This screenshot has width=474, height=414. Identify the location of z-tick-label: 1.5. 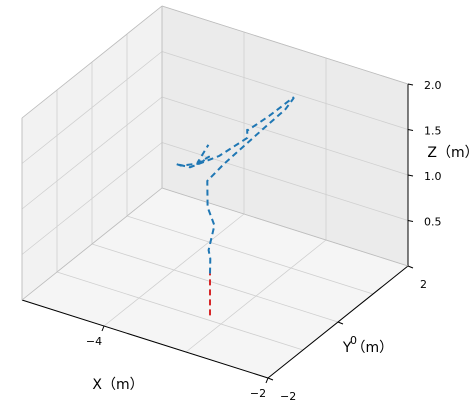
(433, 131).